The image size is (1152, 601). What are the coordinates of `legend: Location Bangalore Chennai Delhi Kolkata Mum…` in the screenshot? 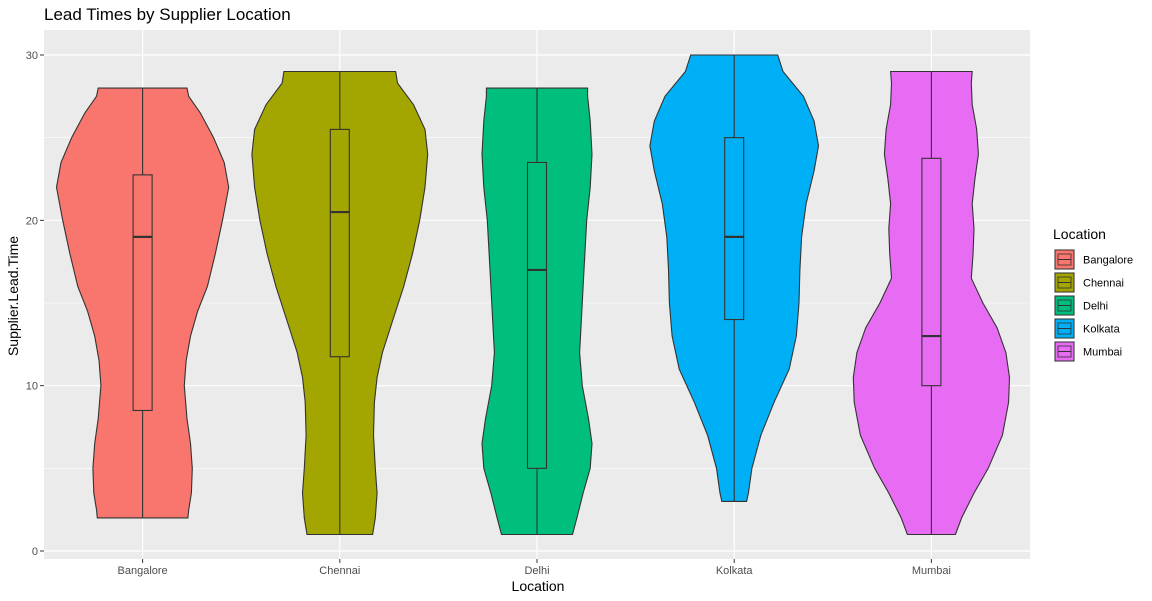 It's located at (1093, 294).